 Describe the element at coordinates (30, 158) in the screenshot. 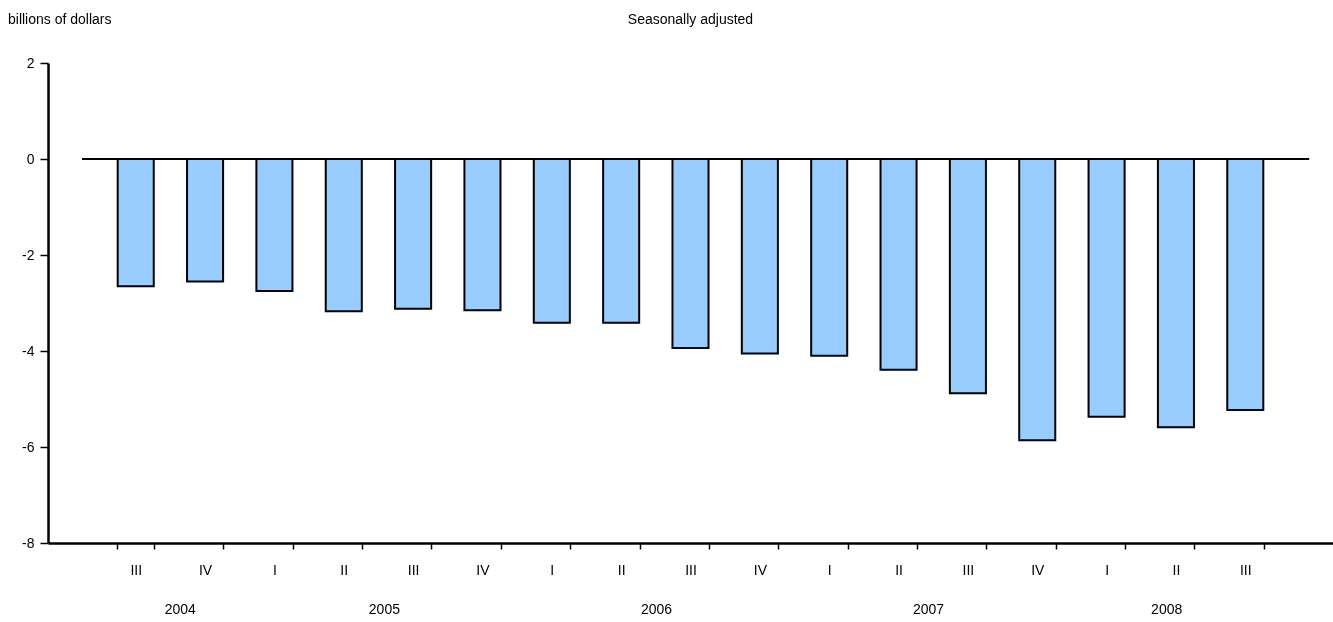

I see `y-tick-label: 0` at that location.